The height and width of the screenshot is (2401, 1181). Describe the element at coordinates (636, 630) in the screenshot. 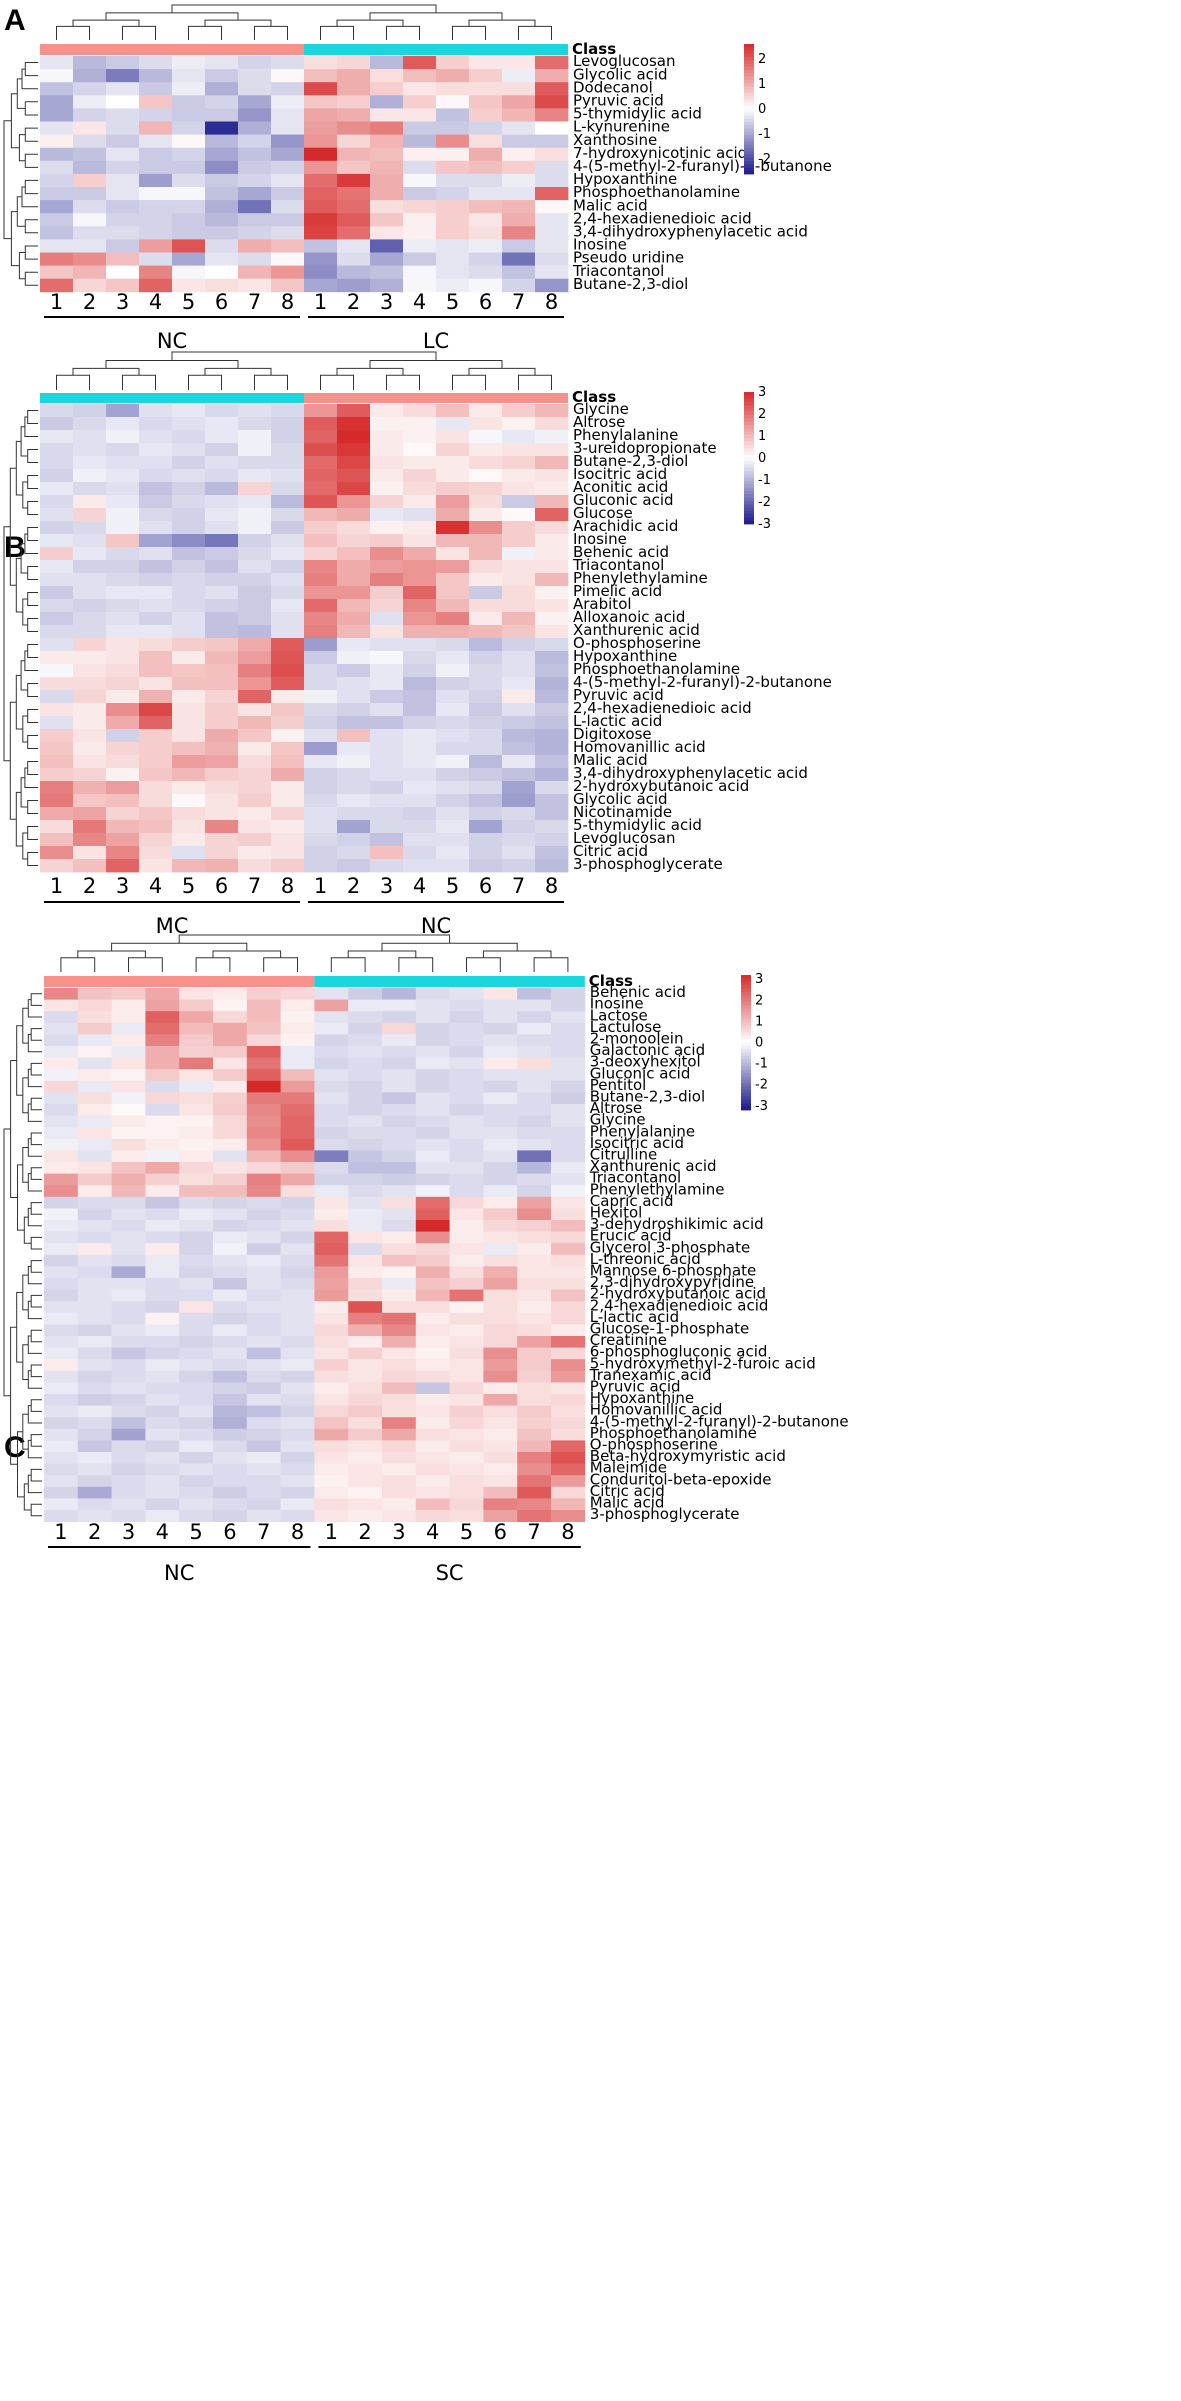

I see `row-label: Xanthurenic acid` at that location.